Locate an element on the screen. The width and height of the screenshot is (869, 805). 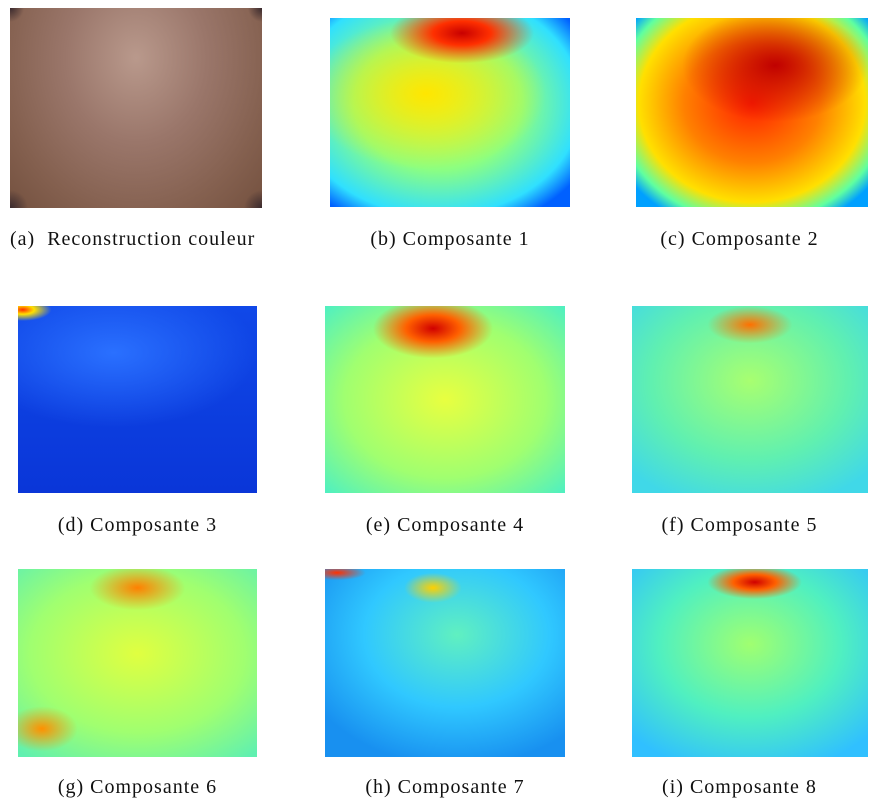
caption: (c) Composante 2 is located at coordinates (739, 239).